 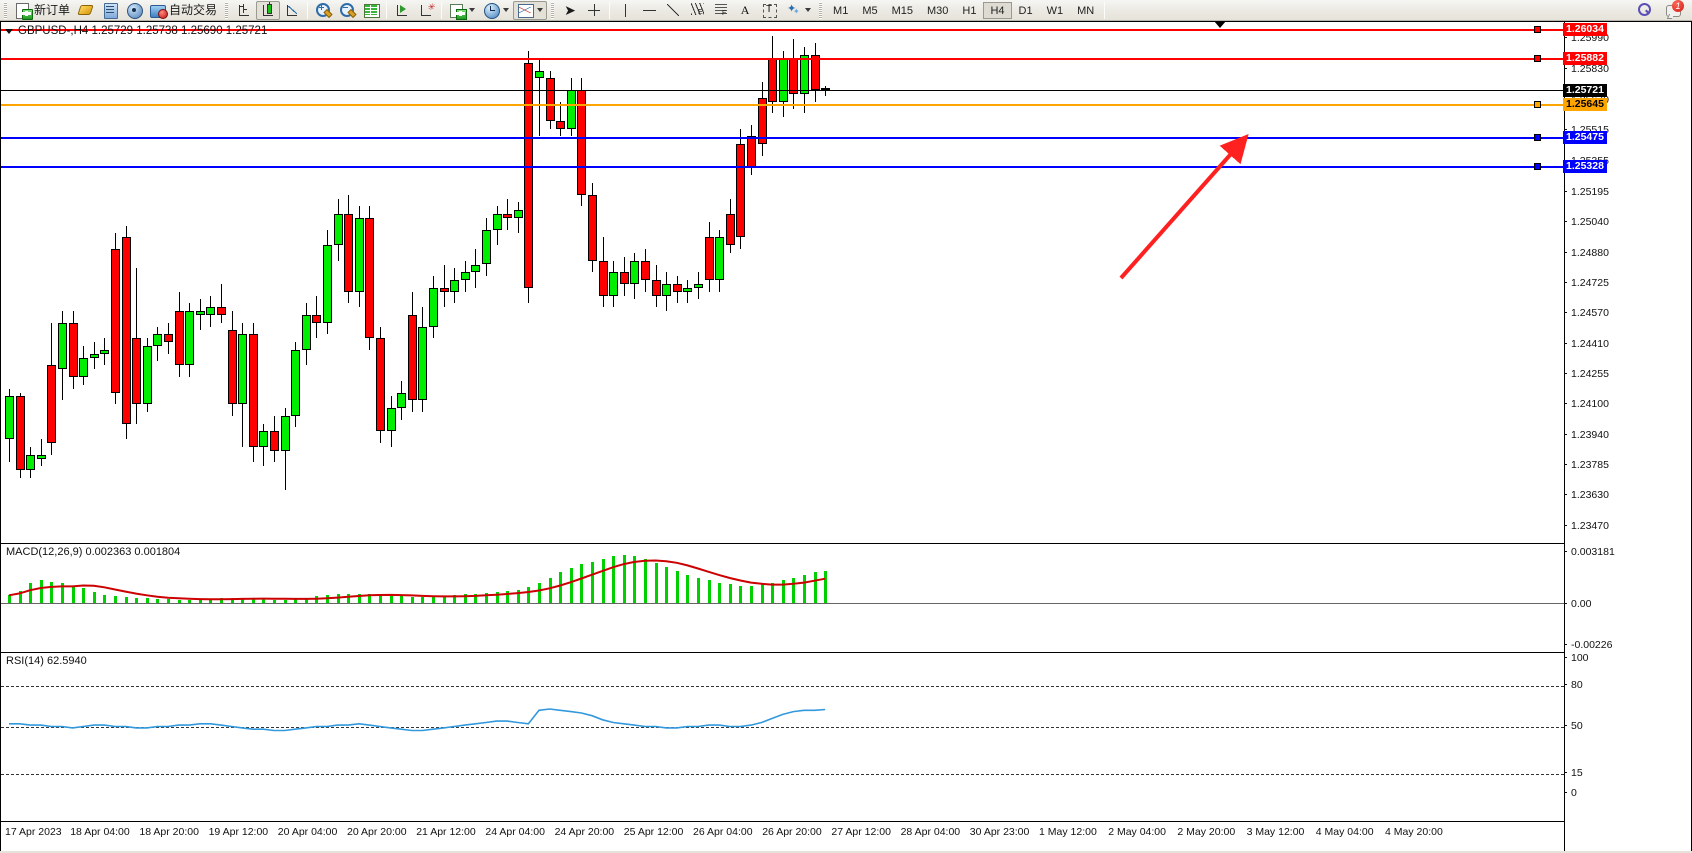 What do you see at coordinates (570, 10) in the screenshot?
I see `cursor-tool-button: ➤` at bounding box center [570, 10].